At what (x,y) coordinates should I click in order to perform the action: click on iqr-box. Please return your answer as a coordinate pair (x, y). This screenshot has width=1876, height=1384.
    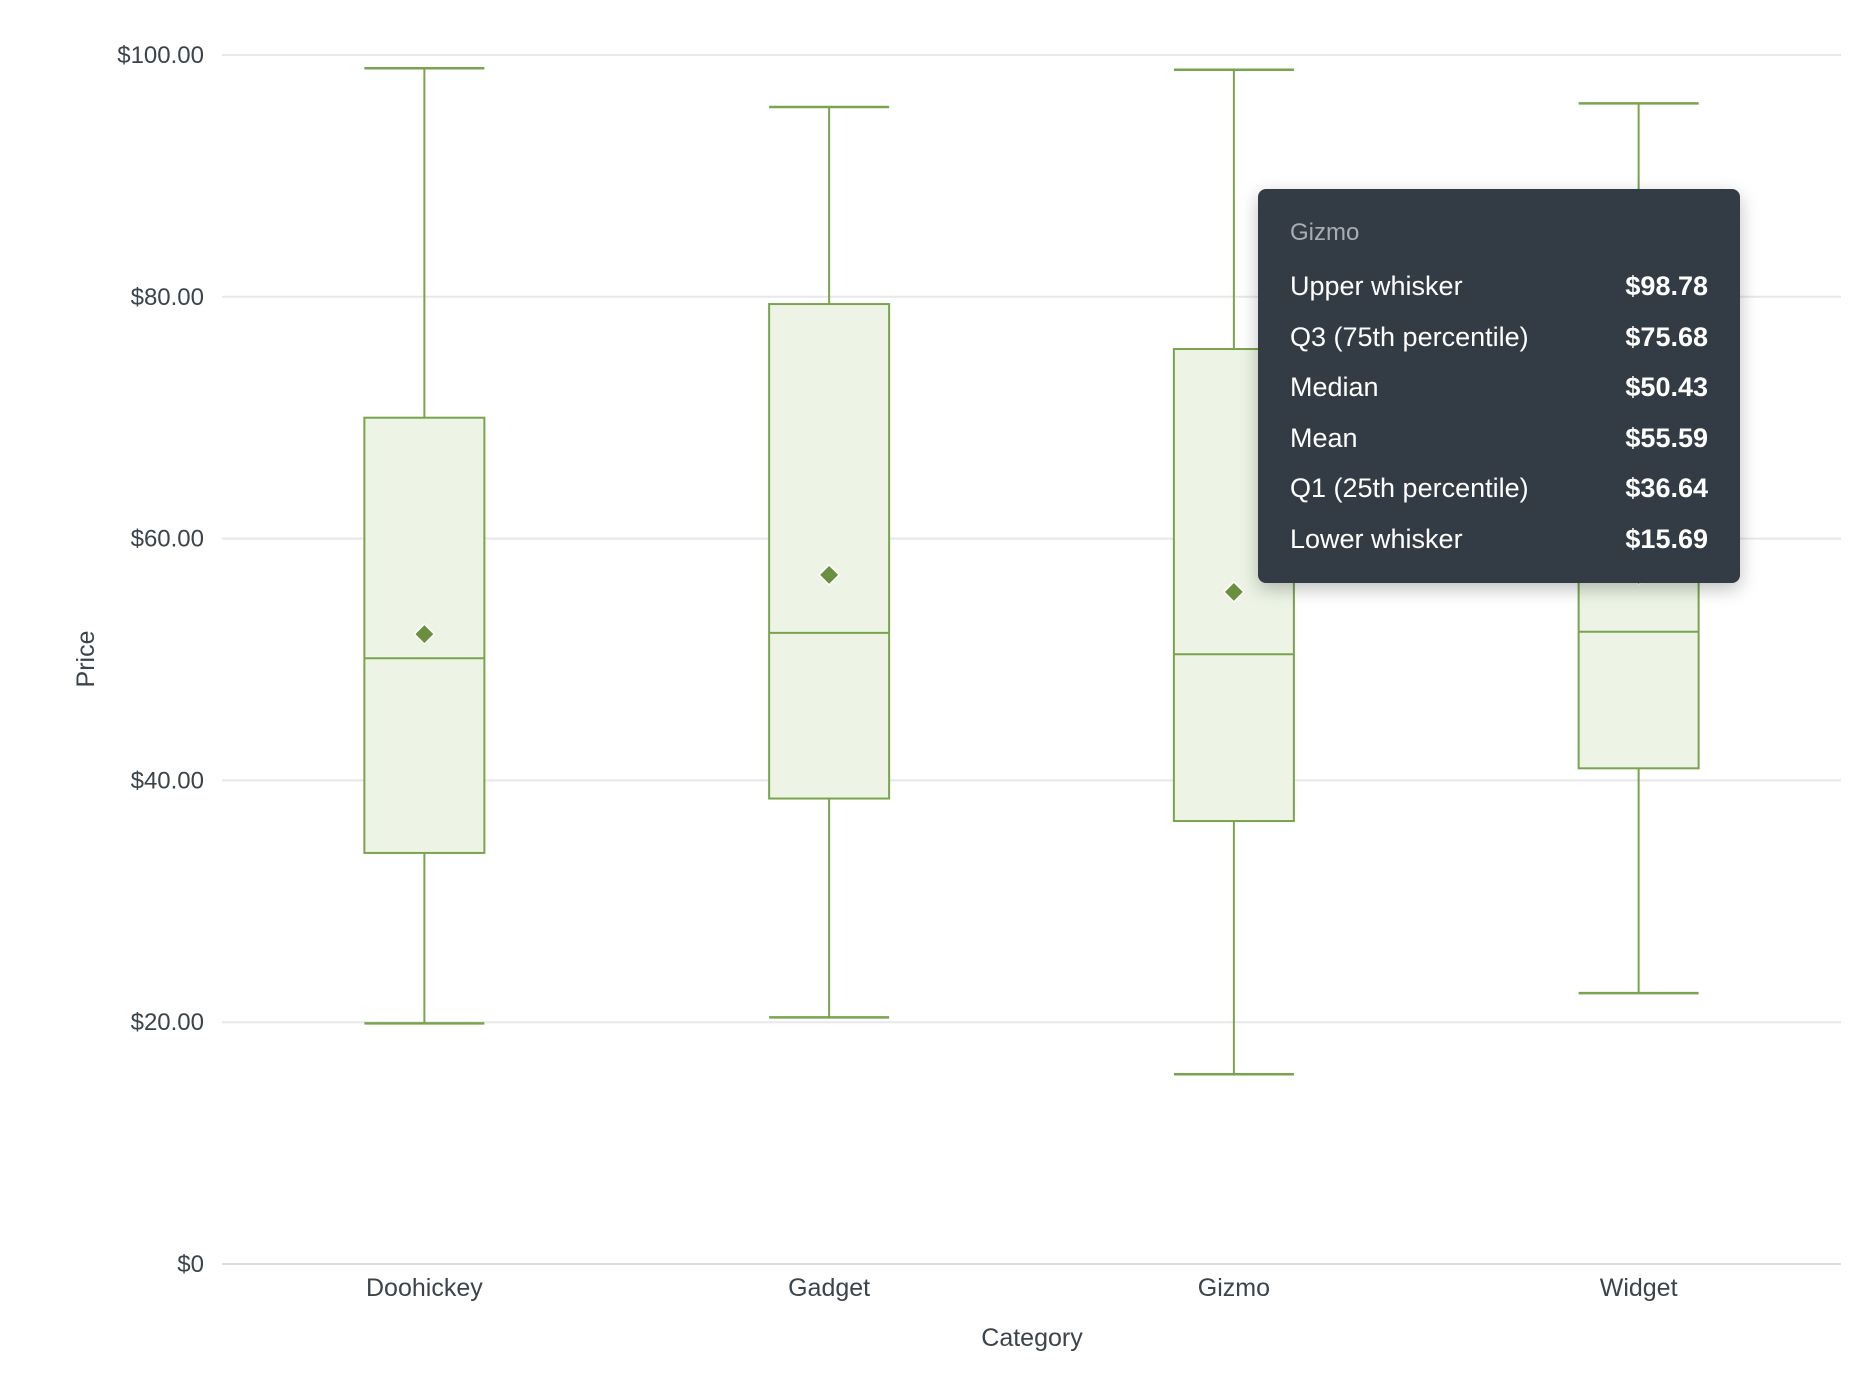
    Looking at the image, I should click on (829, 551).